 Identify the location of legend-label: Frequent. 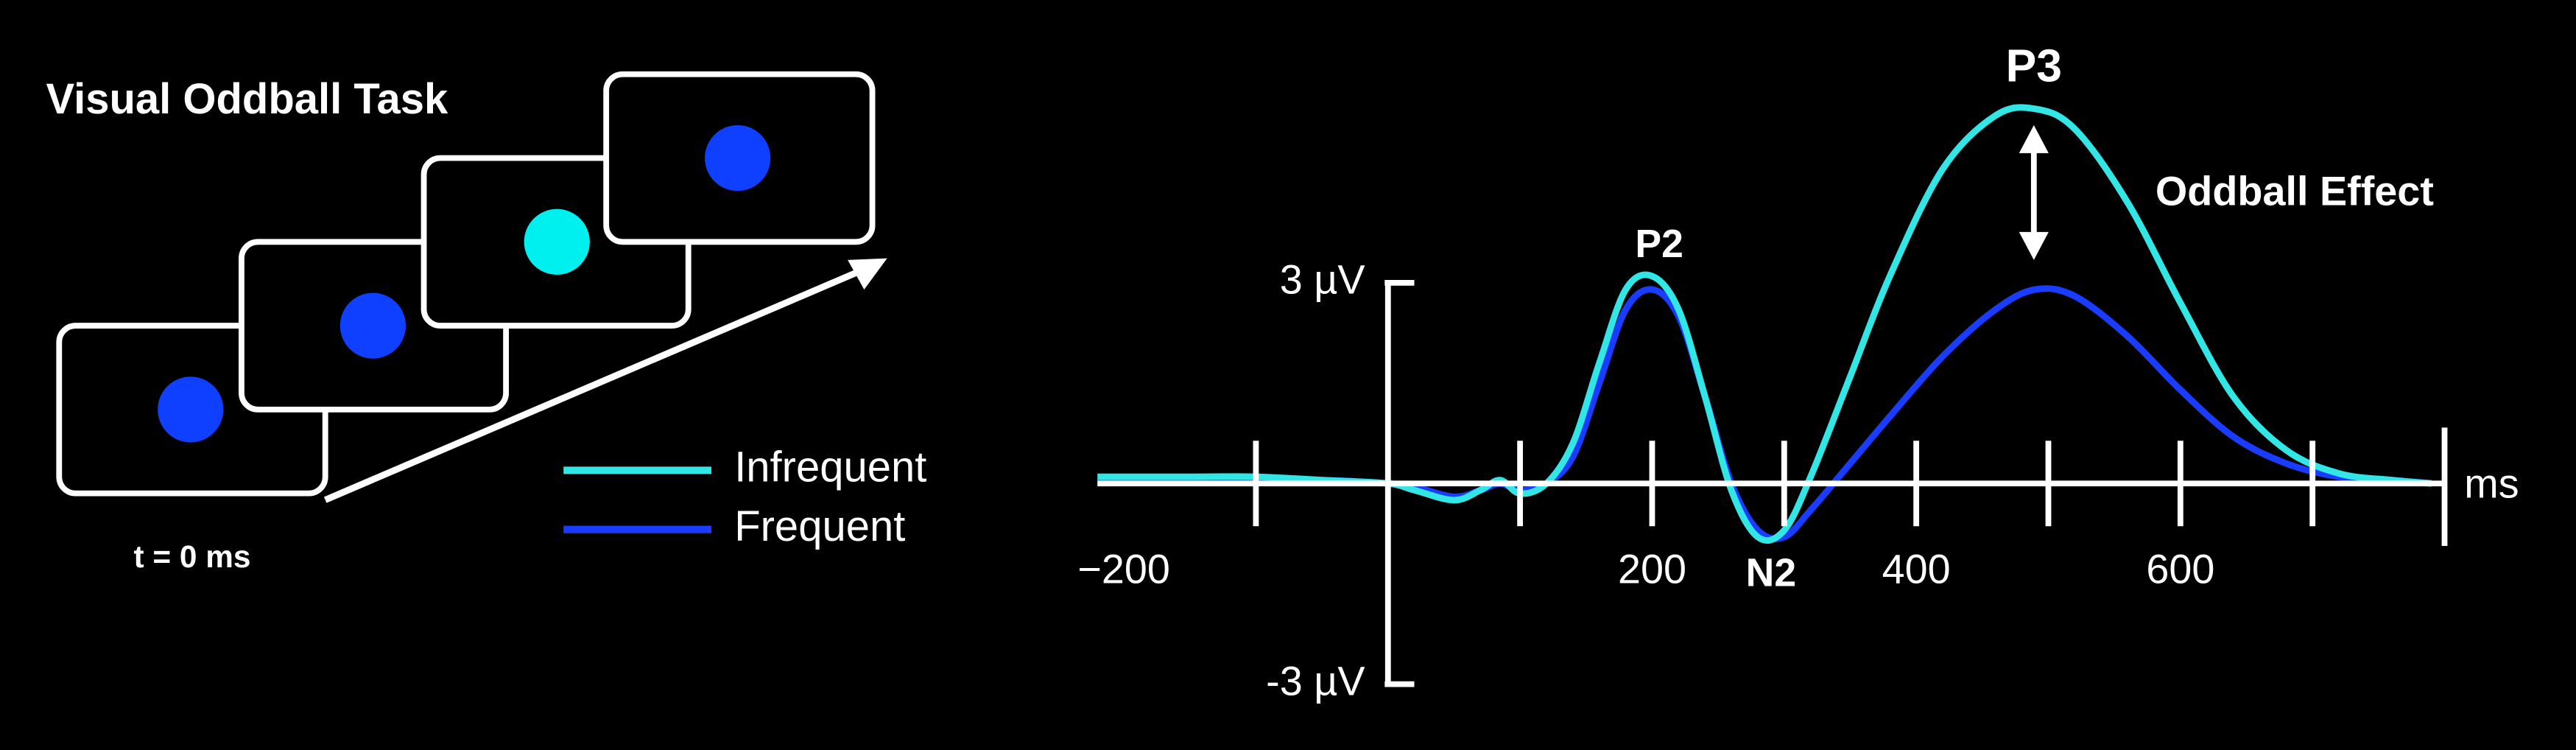
(819, 526).